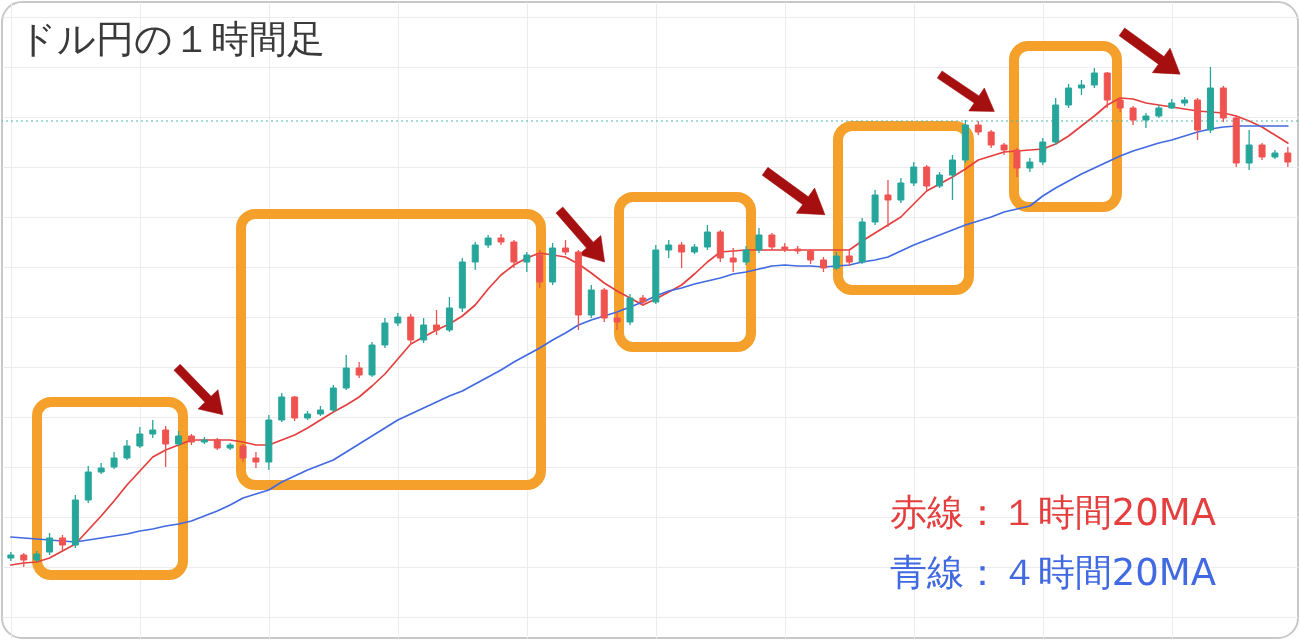 Image resolution: width=1300 pixels, height=640 pixels. What do you see at coordinates (1052, 572) in the screenshot?
I see `text: 青線：４時間20MA` at bounding box center [1052, 572].